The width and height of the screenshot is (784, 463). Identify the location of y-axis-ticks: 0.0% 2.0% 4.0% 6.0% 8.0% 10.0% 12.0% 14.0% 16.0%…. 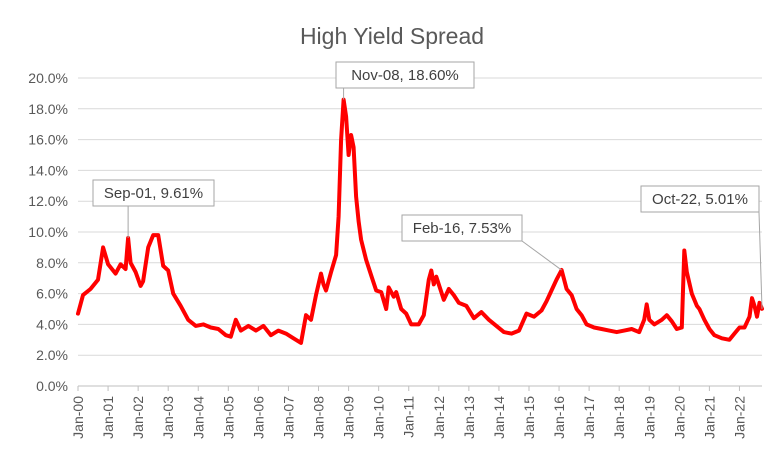
(48, 232).